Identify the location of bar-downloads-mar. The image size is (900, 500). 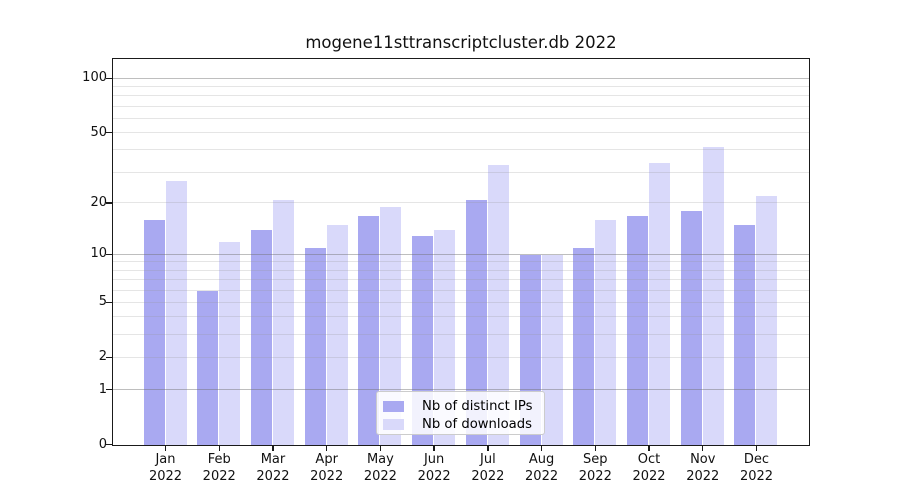
(283, 322).